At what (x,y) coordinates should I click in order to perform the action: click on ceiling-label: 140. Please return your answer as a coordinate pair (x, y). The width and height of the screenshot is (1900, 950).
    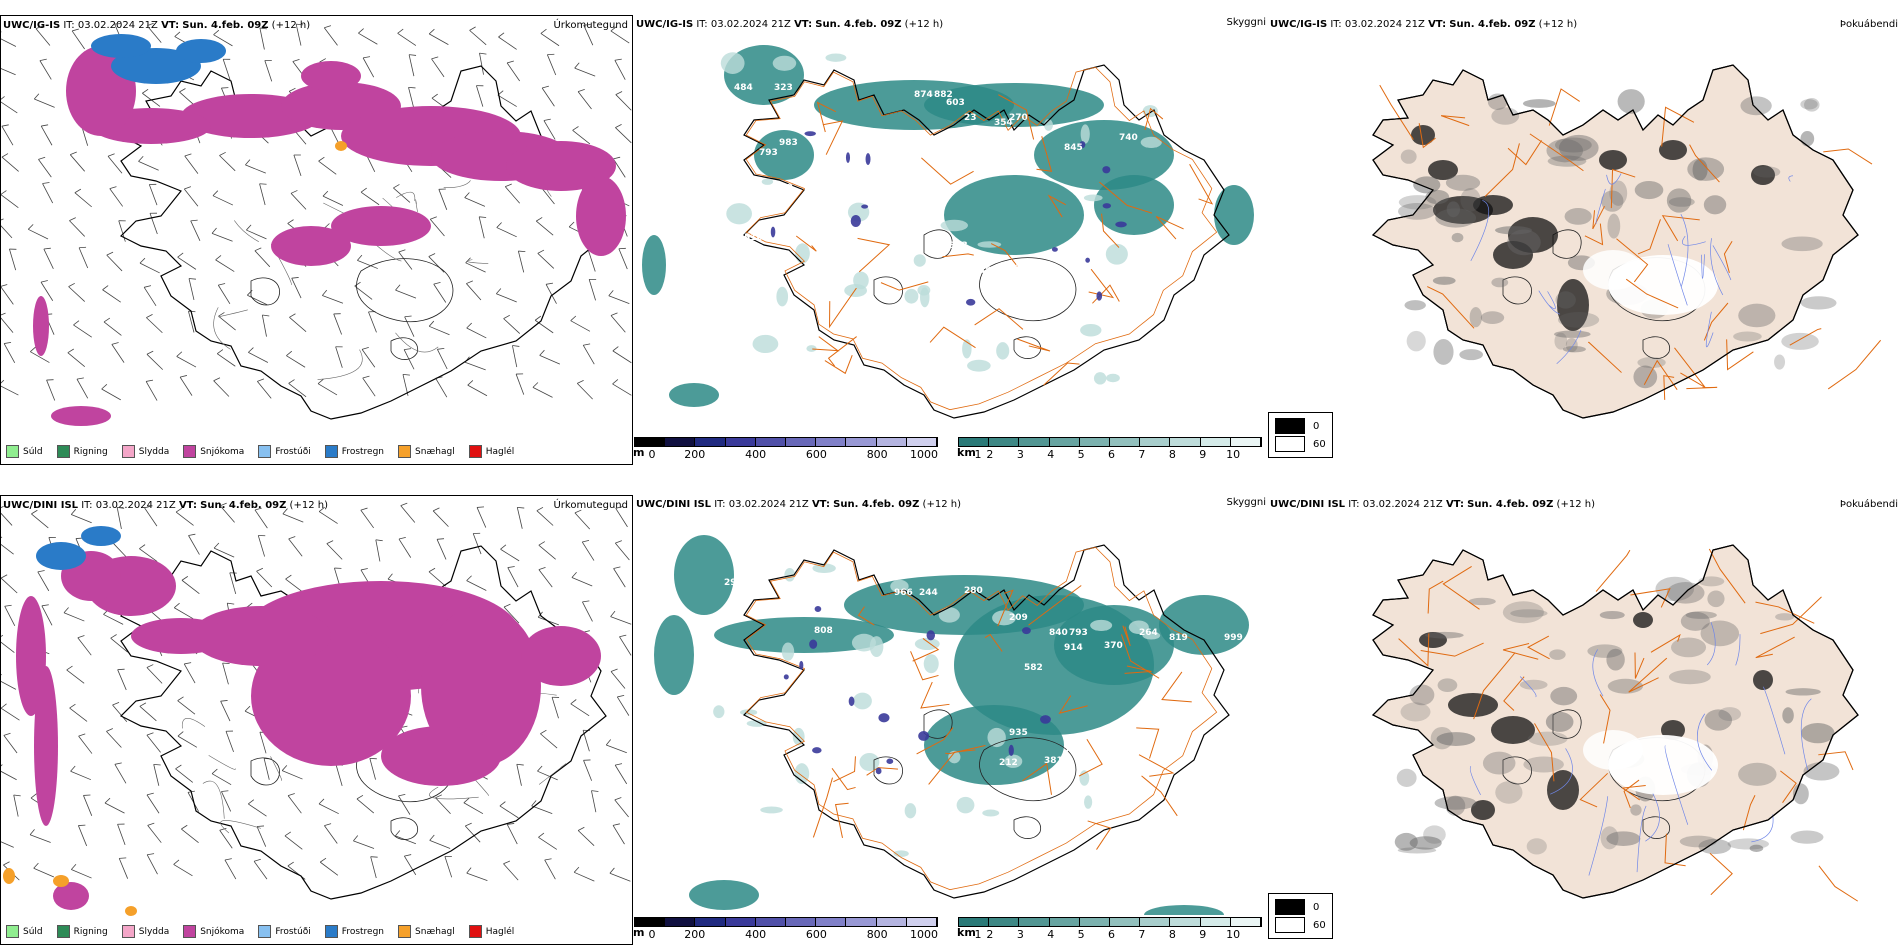
    Looking at the image, I should click on (783, 188).